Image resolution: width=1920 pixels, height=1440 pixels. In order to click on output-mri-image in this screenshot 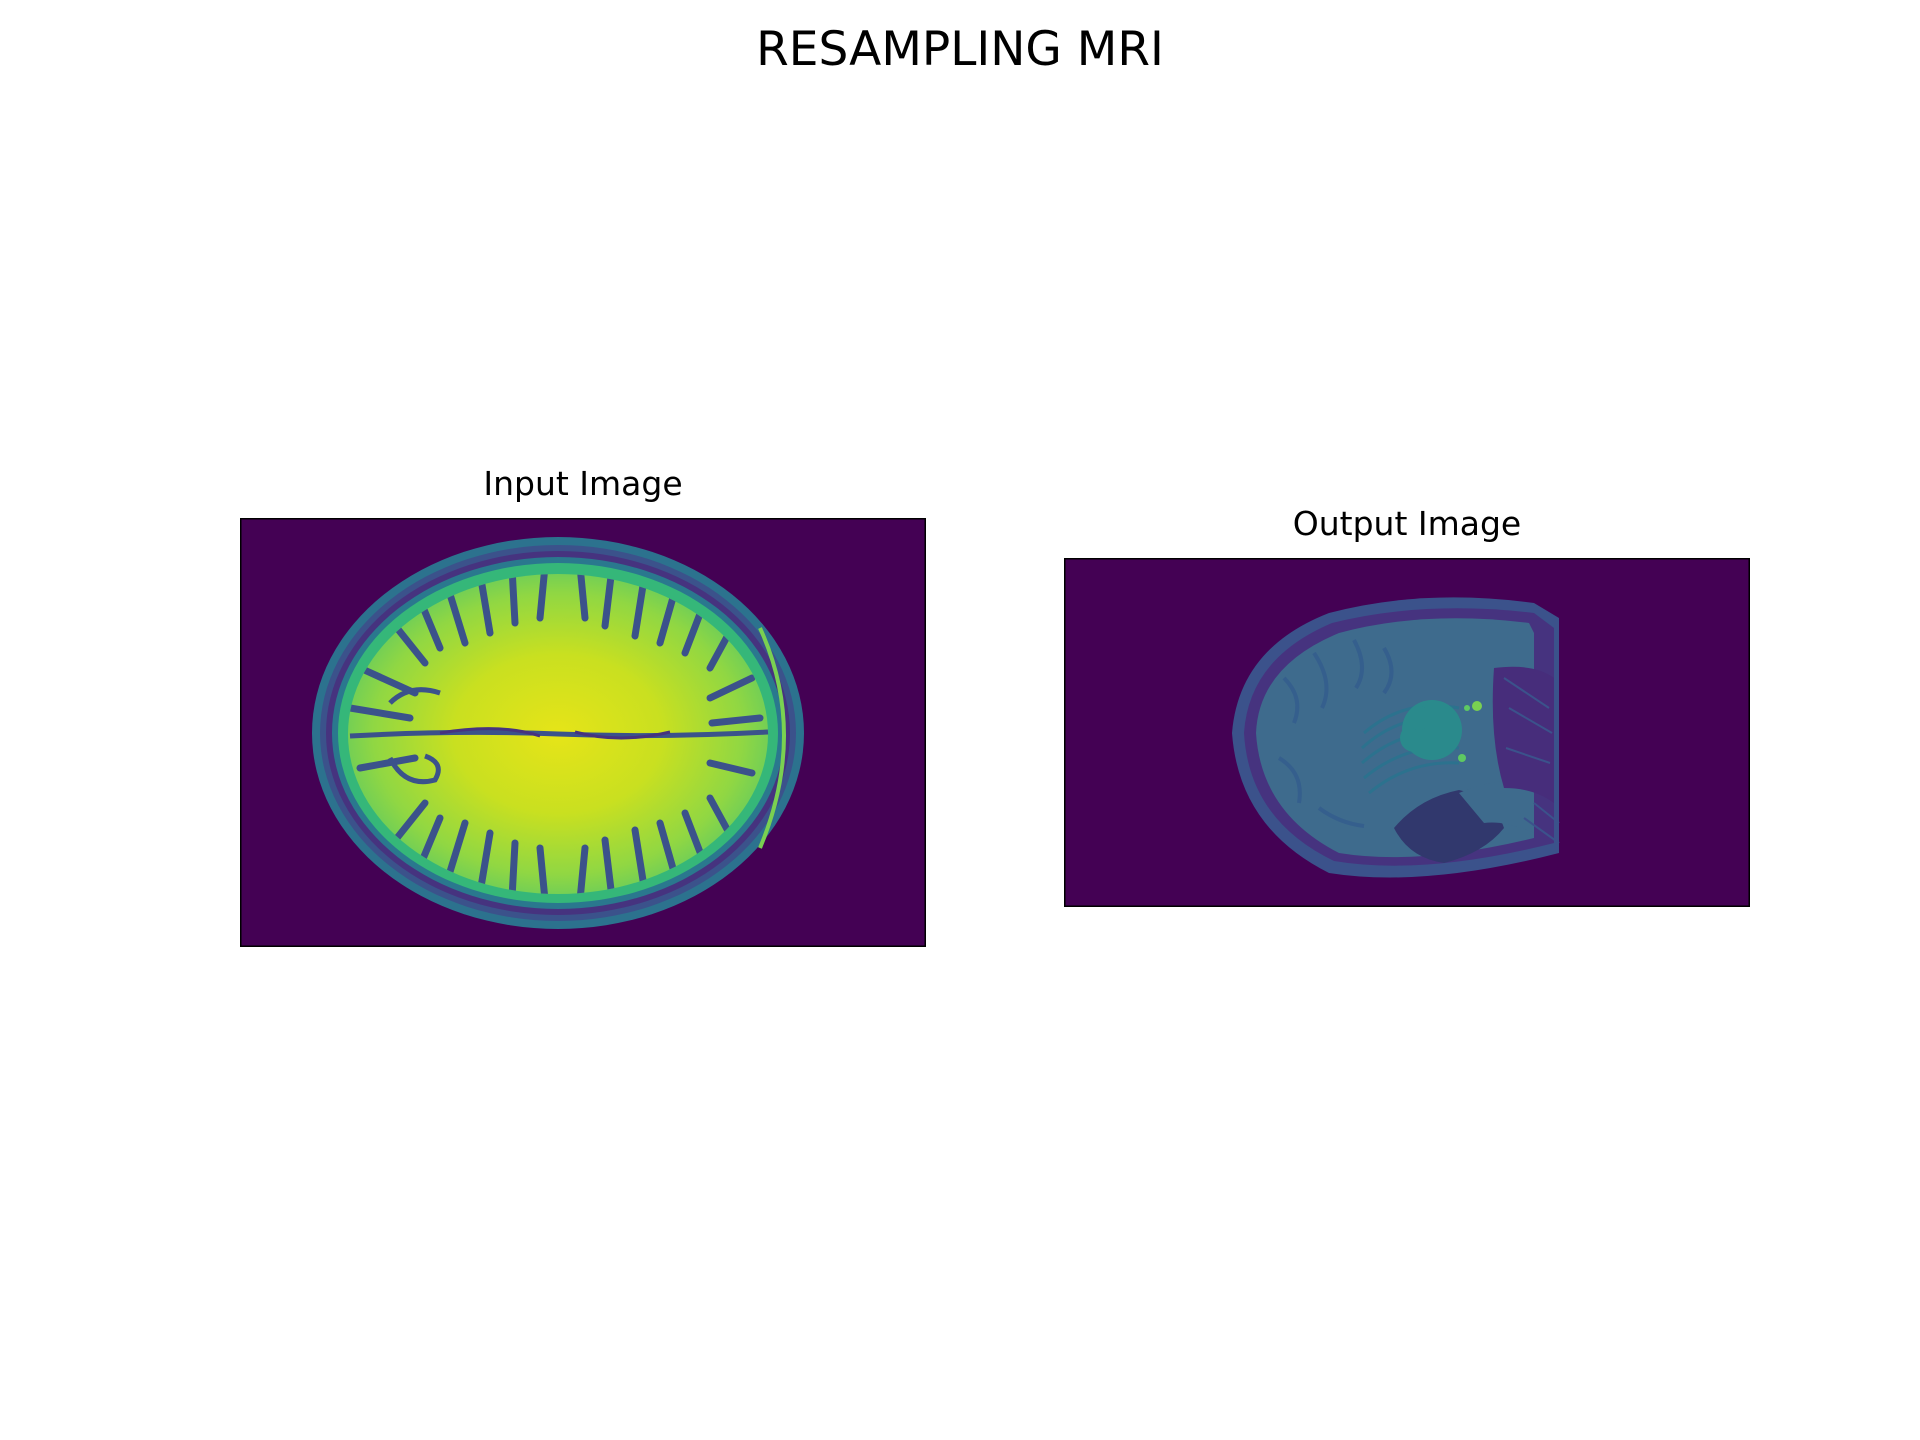, I will do `click(1407, 732)`.